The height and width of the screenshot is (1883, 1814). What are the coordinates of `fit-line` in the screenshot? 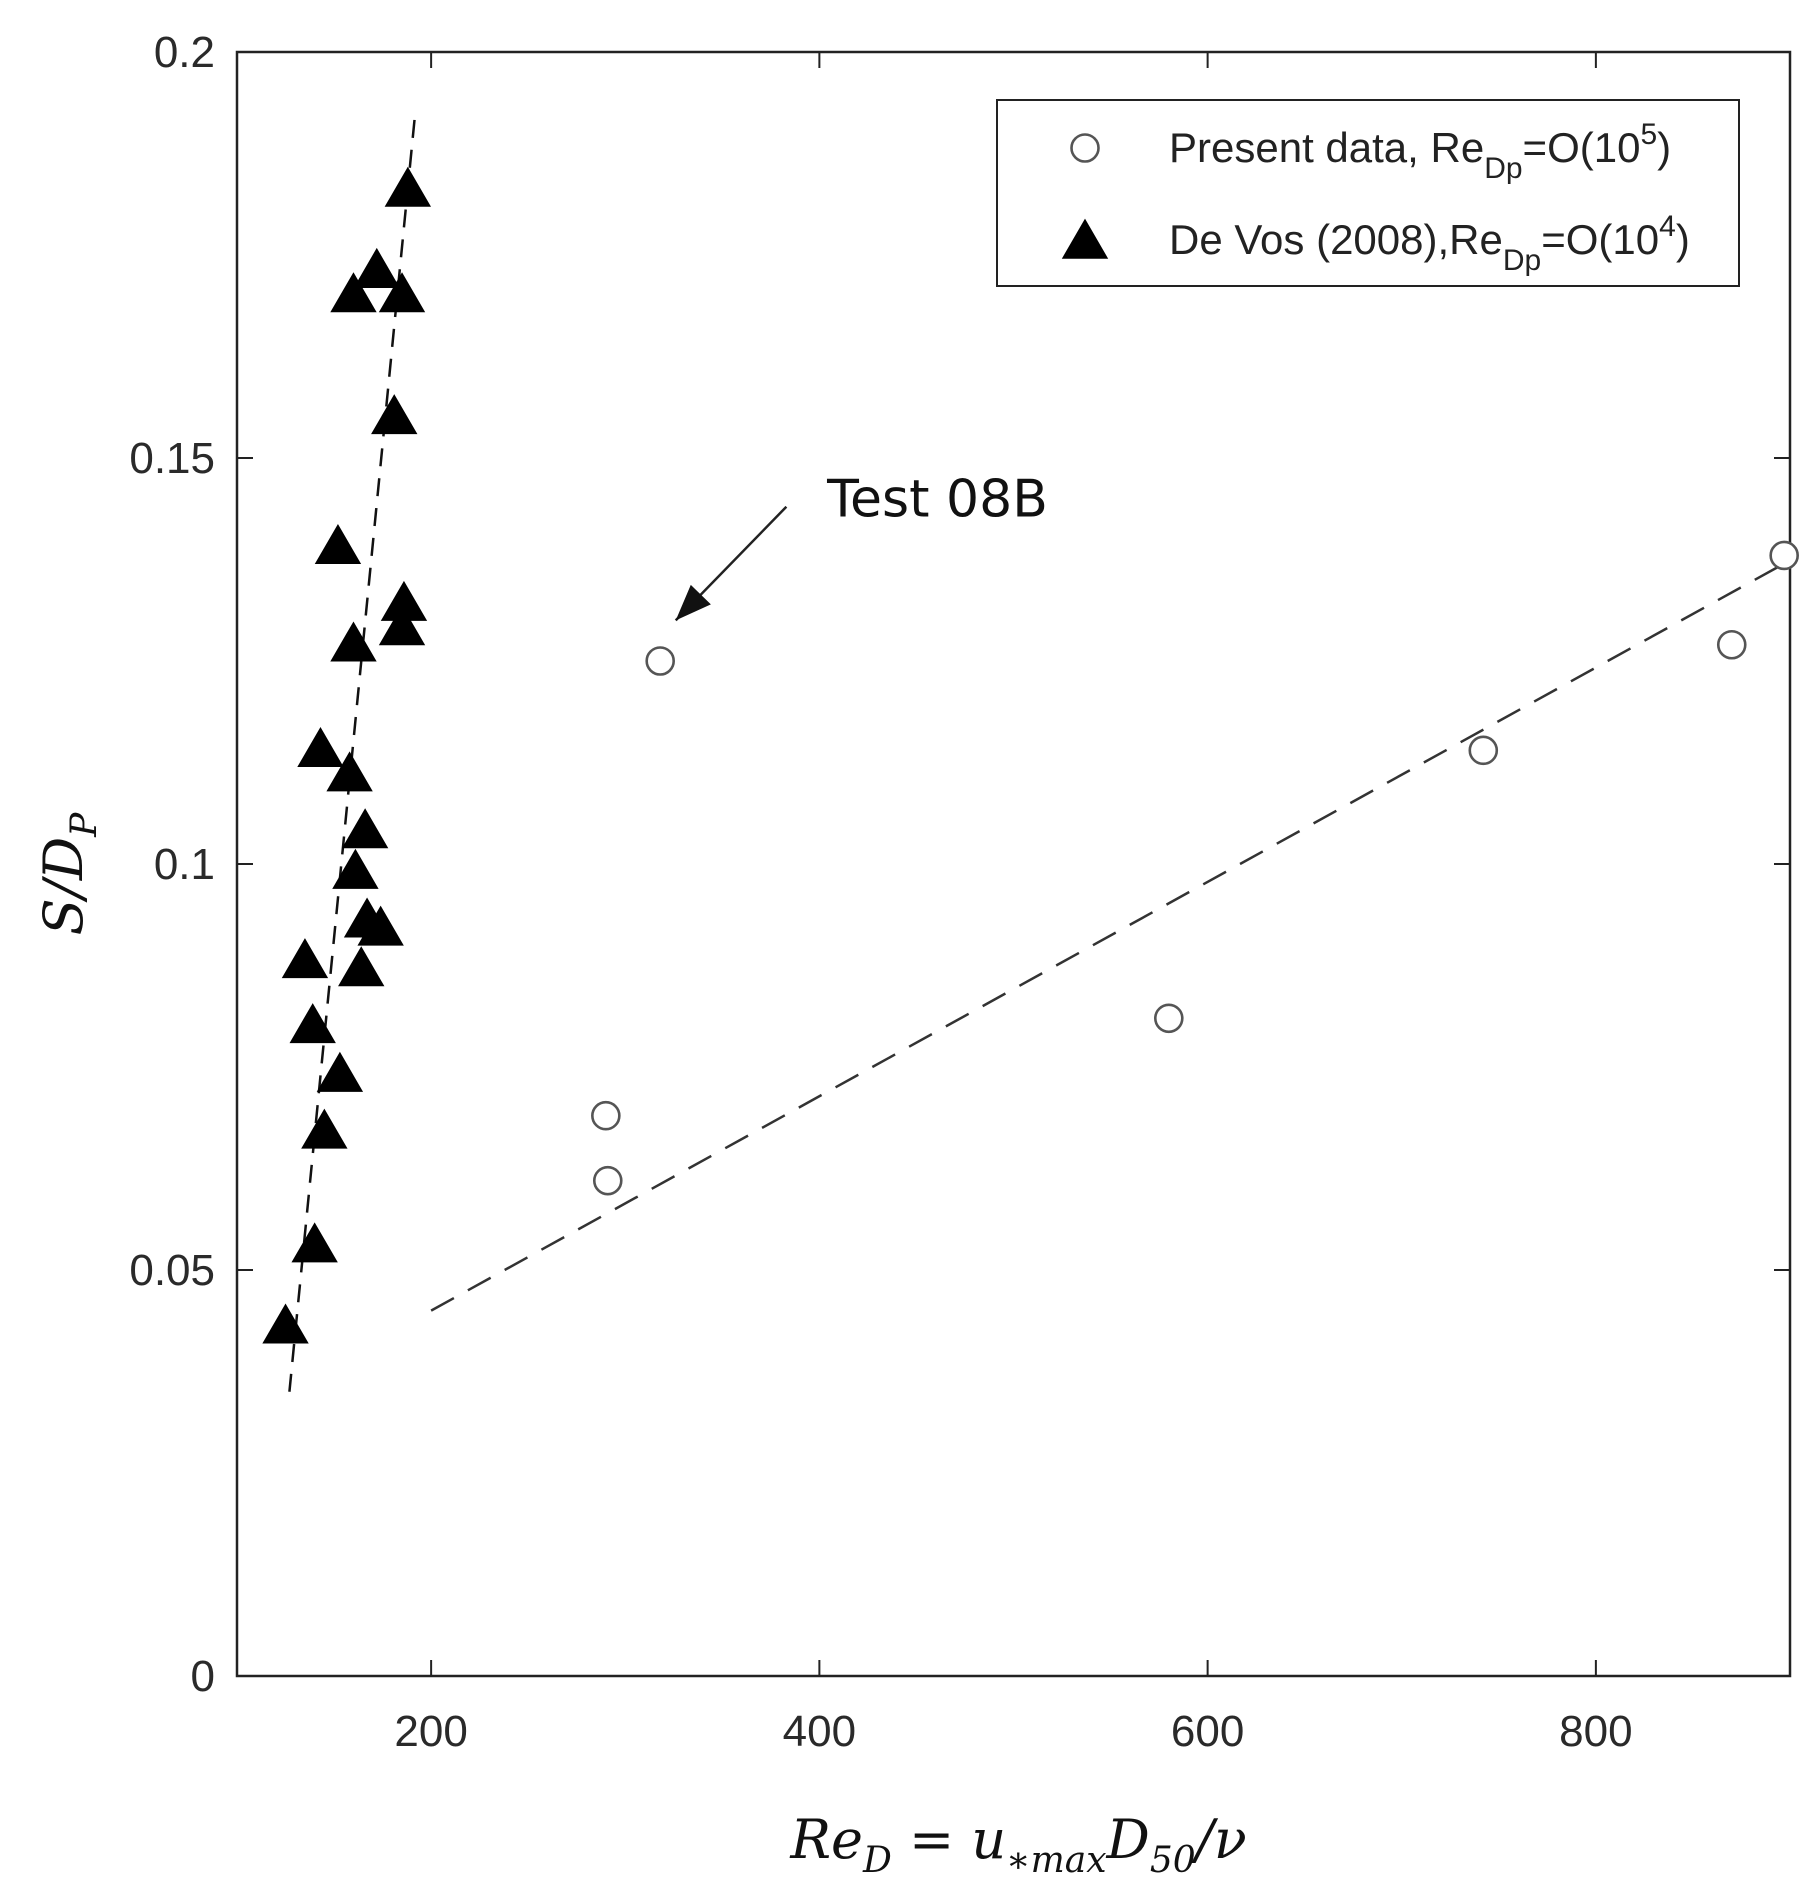 It's located at (352, 750).